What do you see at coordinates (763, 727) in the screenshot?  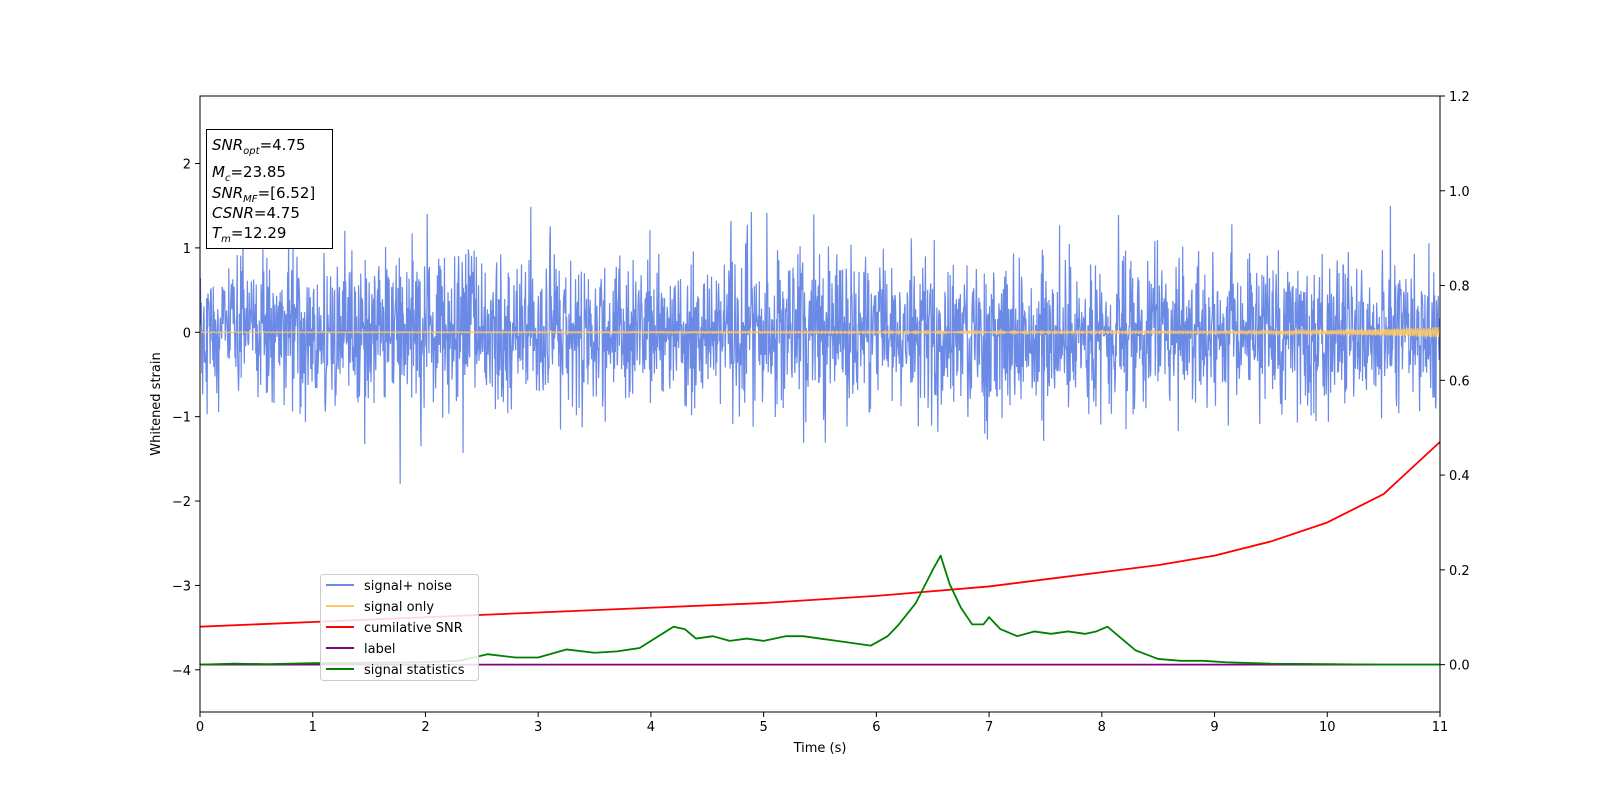 I see `x-tick-label: 5` at bounding box center [763, 727].